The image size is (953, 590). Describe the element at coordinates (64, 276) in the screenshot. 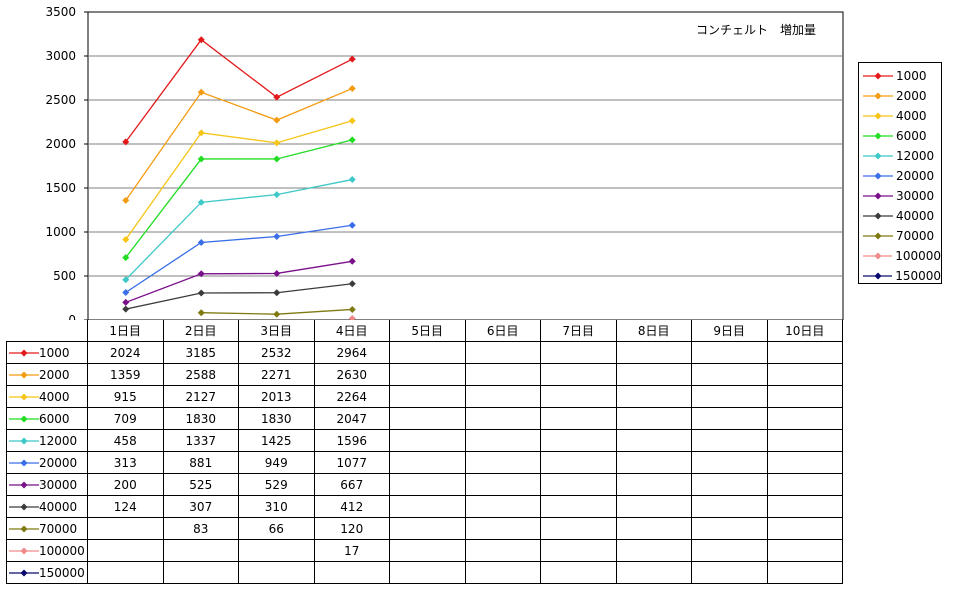

I see `y-tick-label: 500` at that location.